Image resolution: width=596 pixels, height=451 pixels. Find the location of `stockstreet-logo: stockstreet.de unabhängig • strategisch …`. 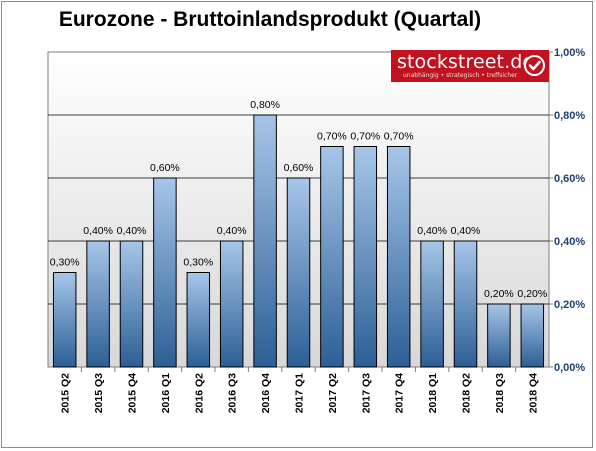

stockstreet-logo: stockstreet.de unabhängig • strategisch … is located at coordinates (470, 66).